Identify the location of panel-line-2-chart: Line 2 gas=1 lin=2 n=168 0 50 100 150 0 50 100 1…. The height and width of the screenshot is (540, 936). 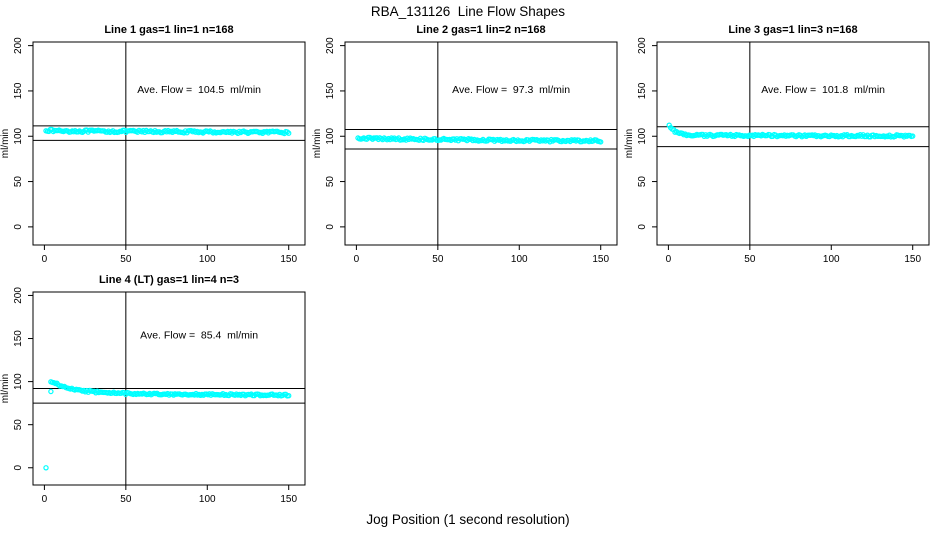
(465, 144).